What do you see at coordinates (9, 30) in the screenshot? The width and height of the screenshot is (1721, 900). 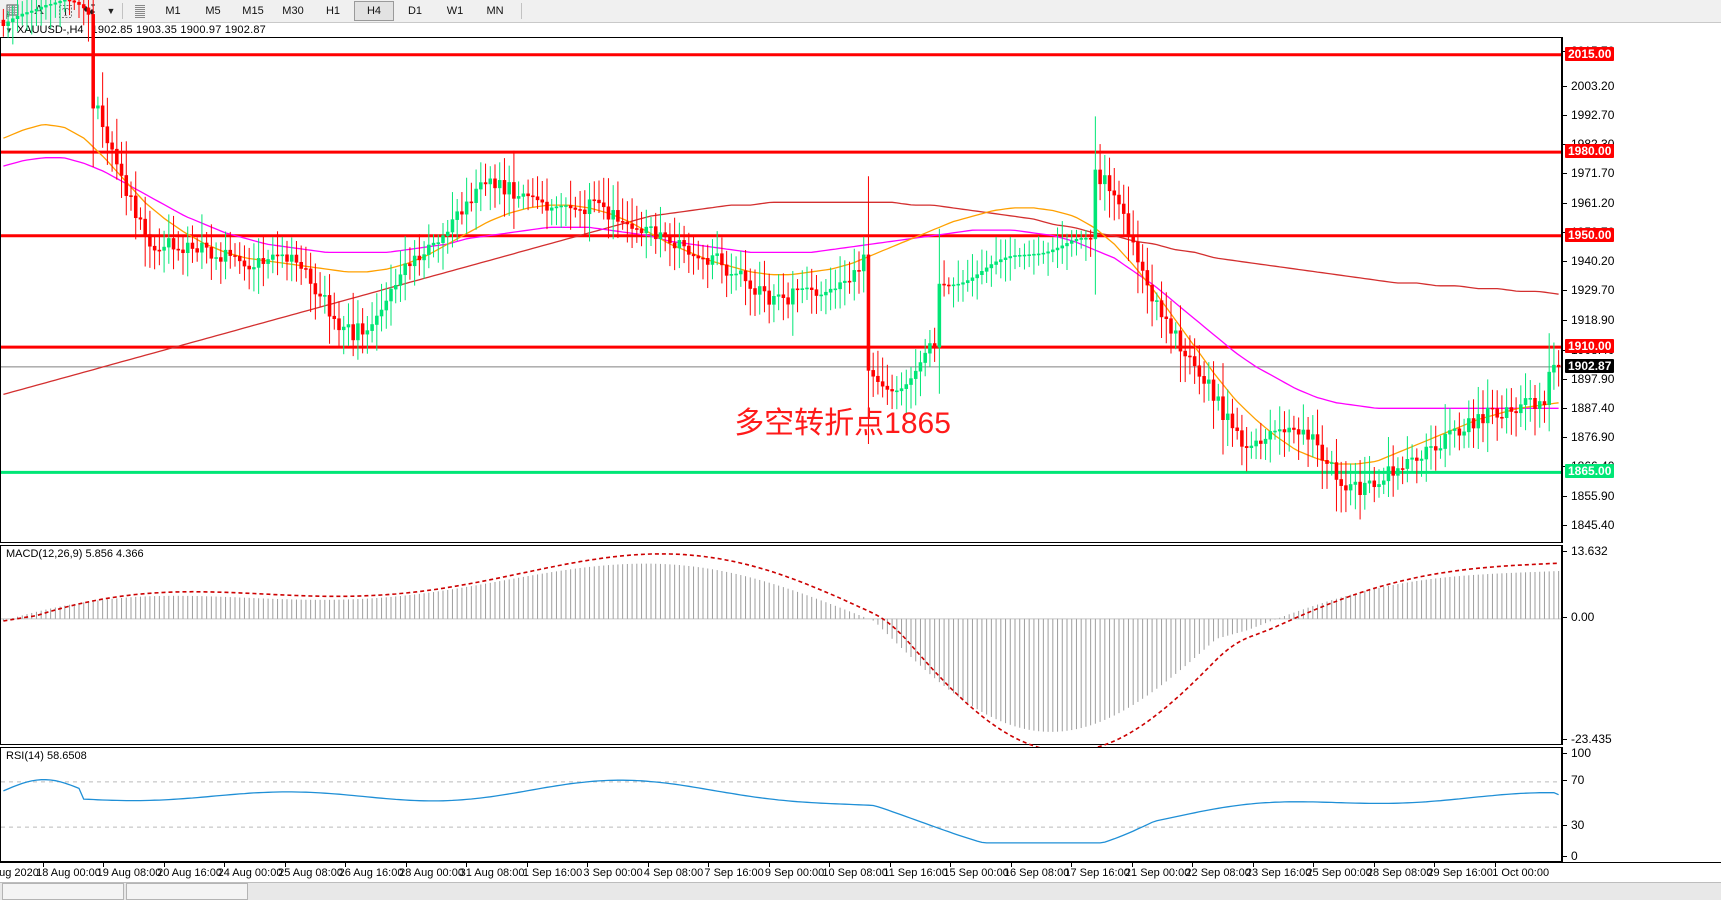 I see `chevron-down-icon: ▼` at bounding box center [9, 30].